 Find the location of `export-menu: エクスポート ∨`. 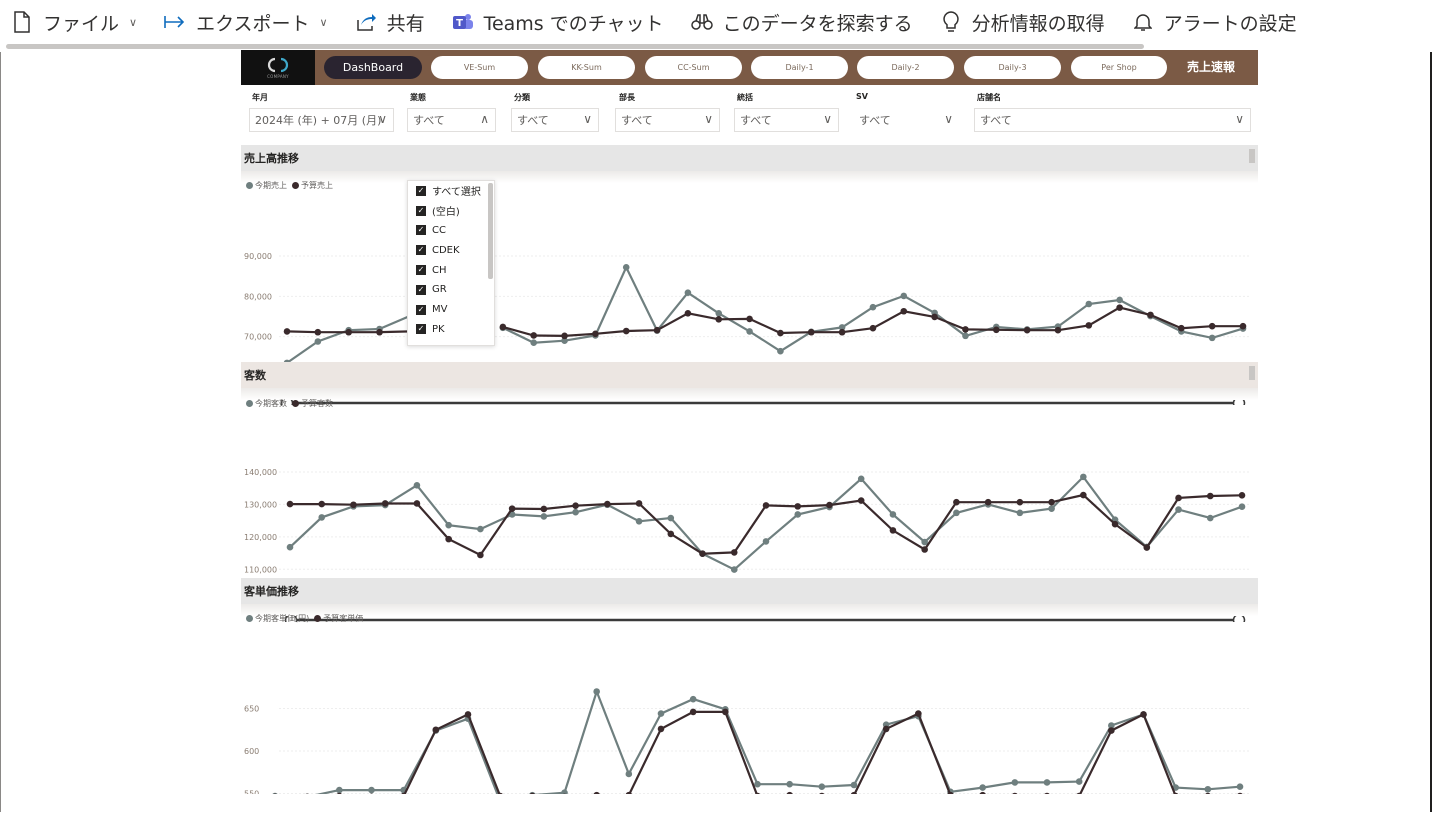

export-menu: エクスポート ∨ is located at coordinates (245, 22).